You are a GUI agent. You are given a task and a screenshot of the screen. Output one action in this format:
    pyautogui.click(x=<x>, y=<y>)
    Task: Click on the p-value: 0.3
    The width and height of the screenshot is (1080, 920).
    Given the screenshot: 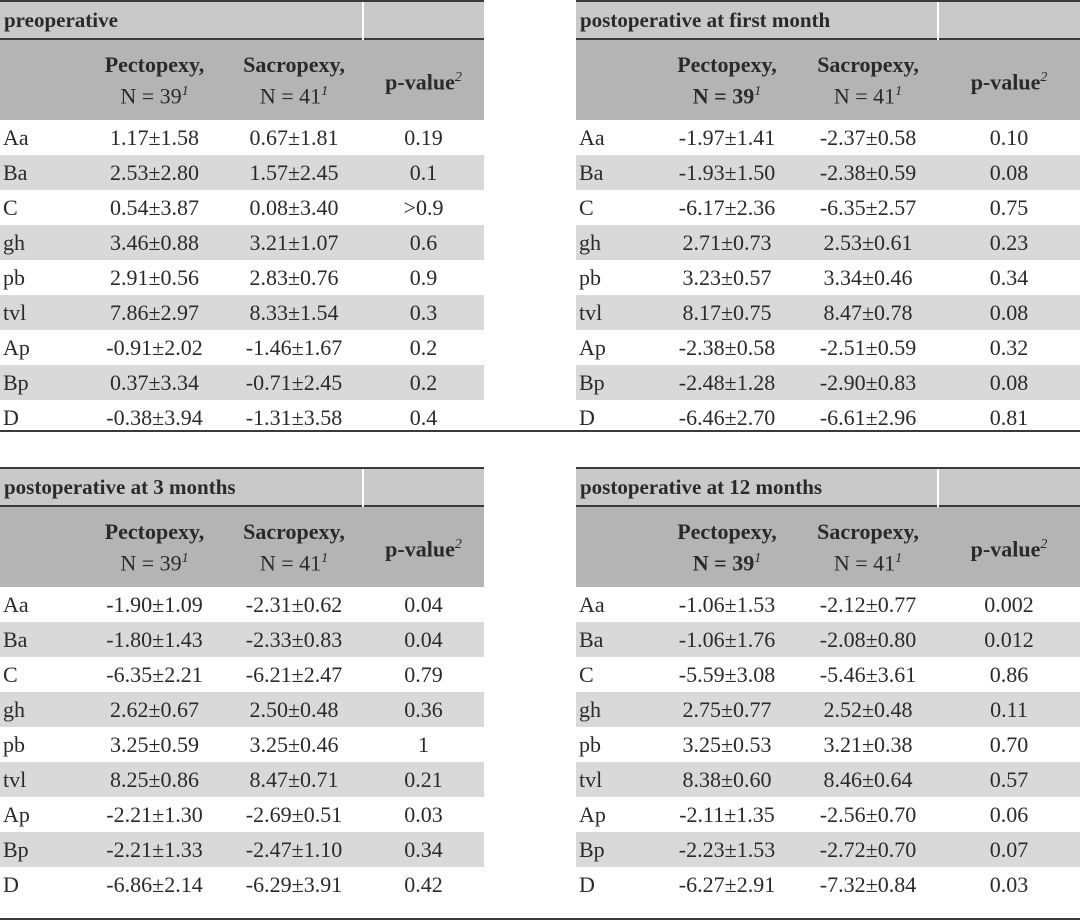 What is the action you would take?
    pyautogui.click(x=423, y=312)
    